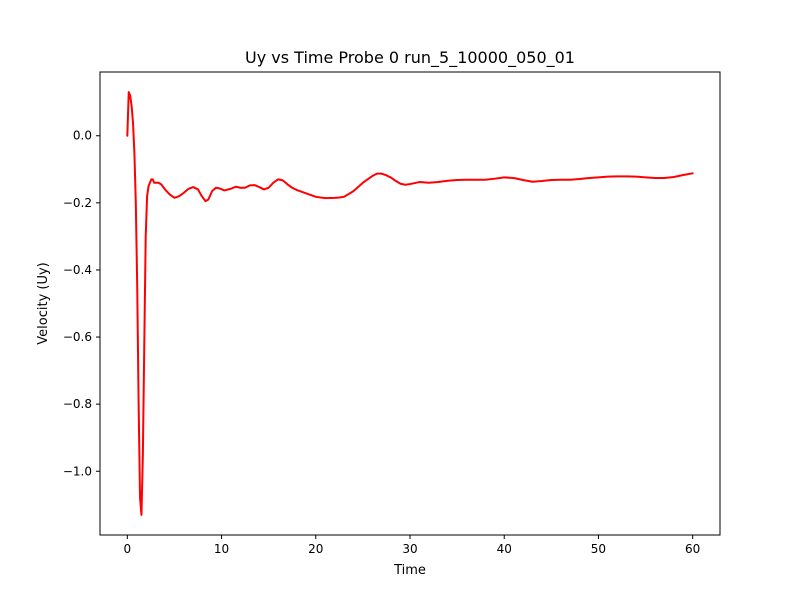 This screenshot has height=600, width=800. What do you see at coordinates (598, 549) in the screenshot?
I see `x-tick-label: 50` at bounding box center [598, 549].